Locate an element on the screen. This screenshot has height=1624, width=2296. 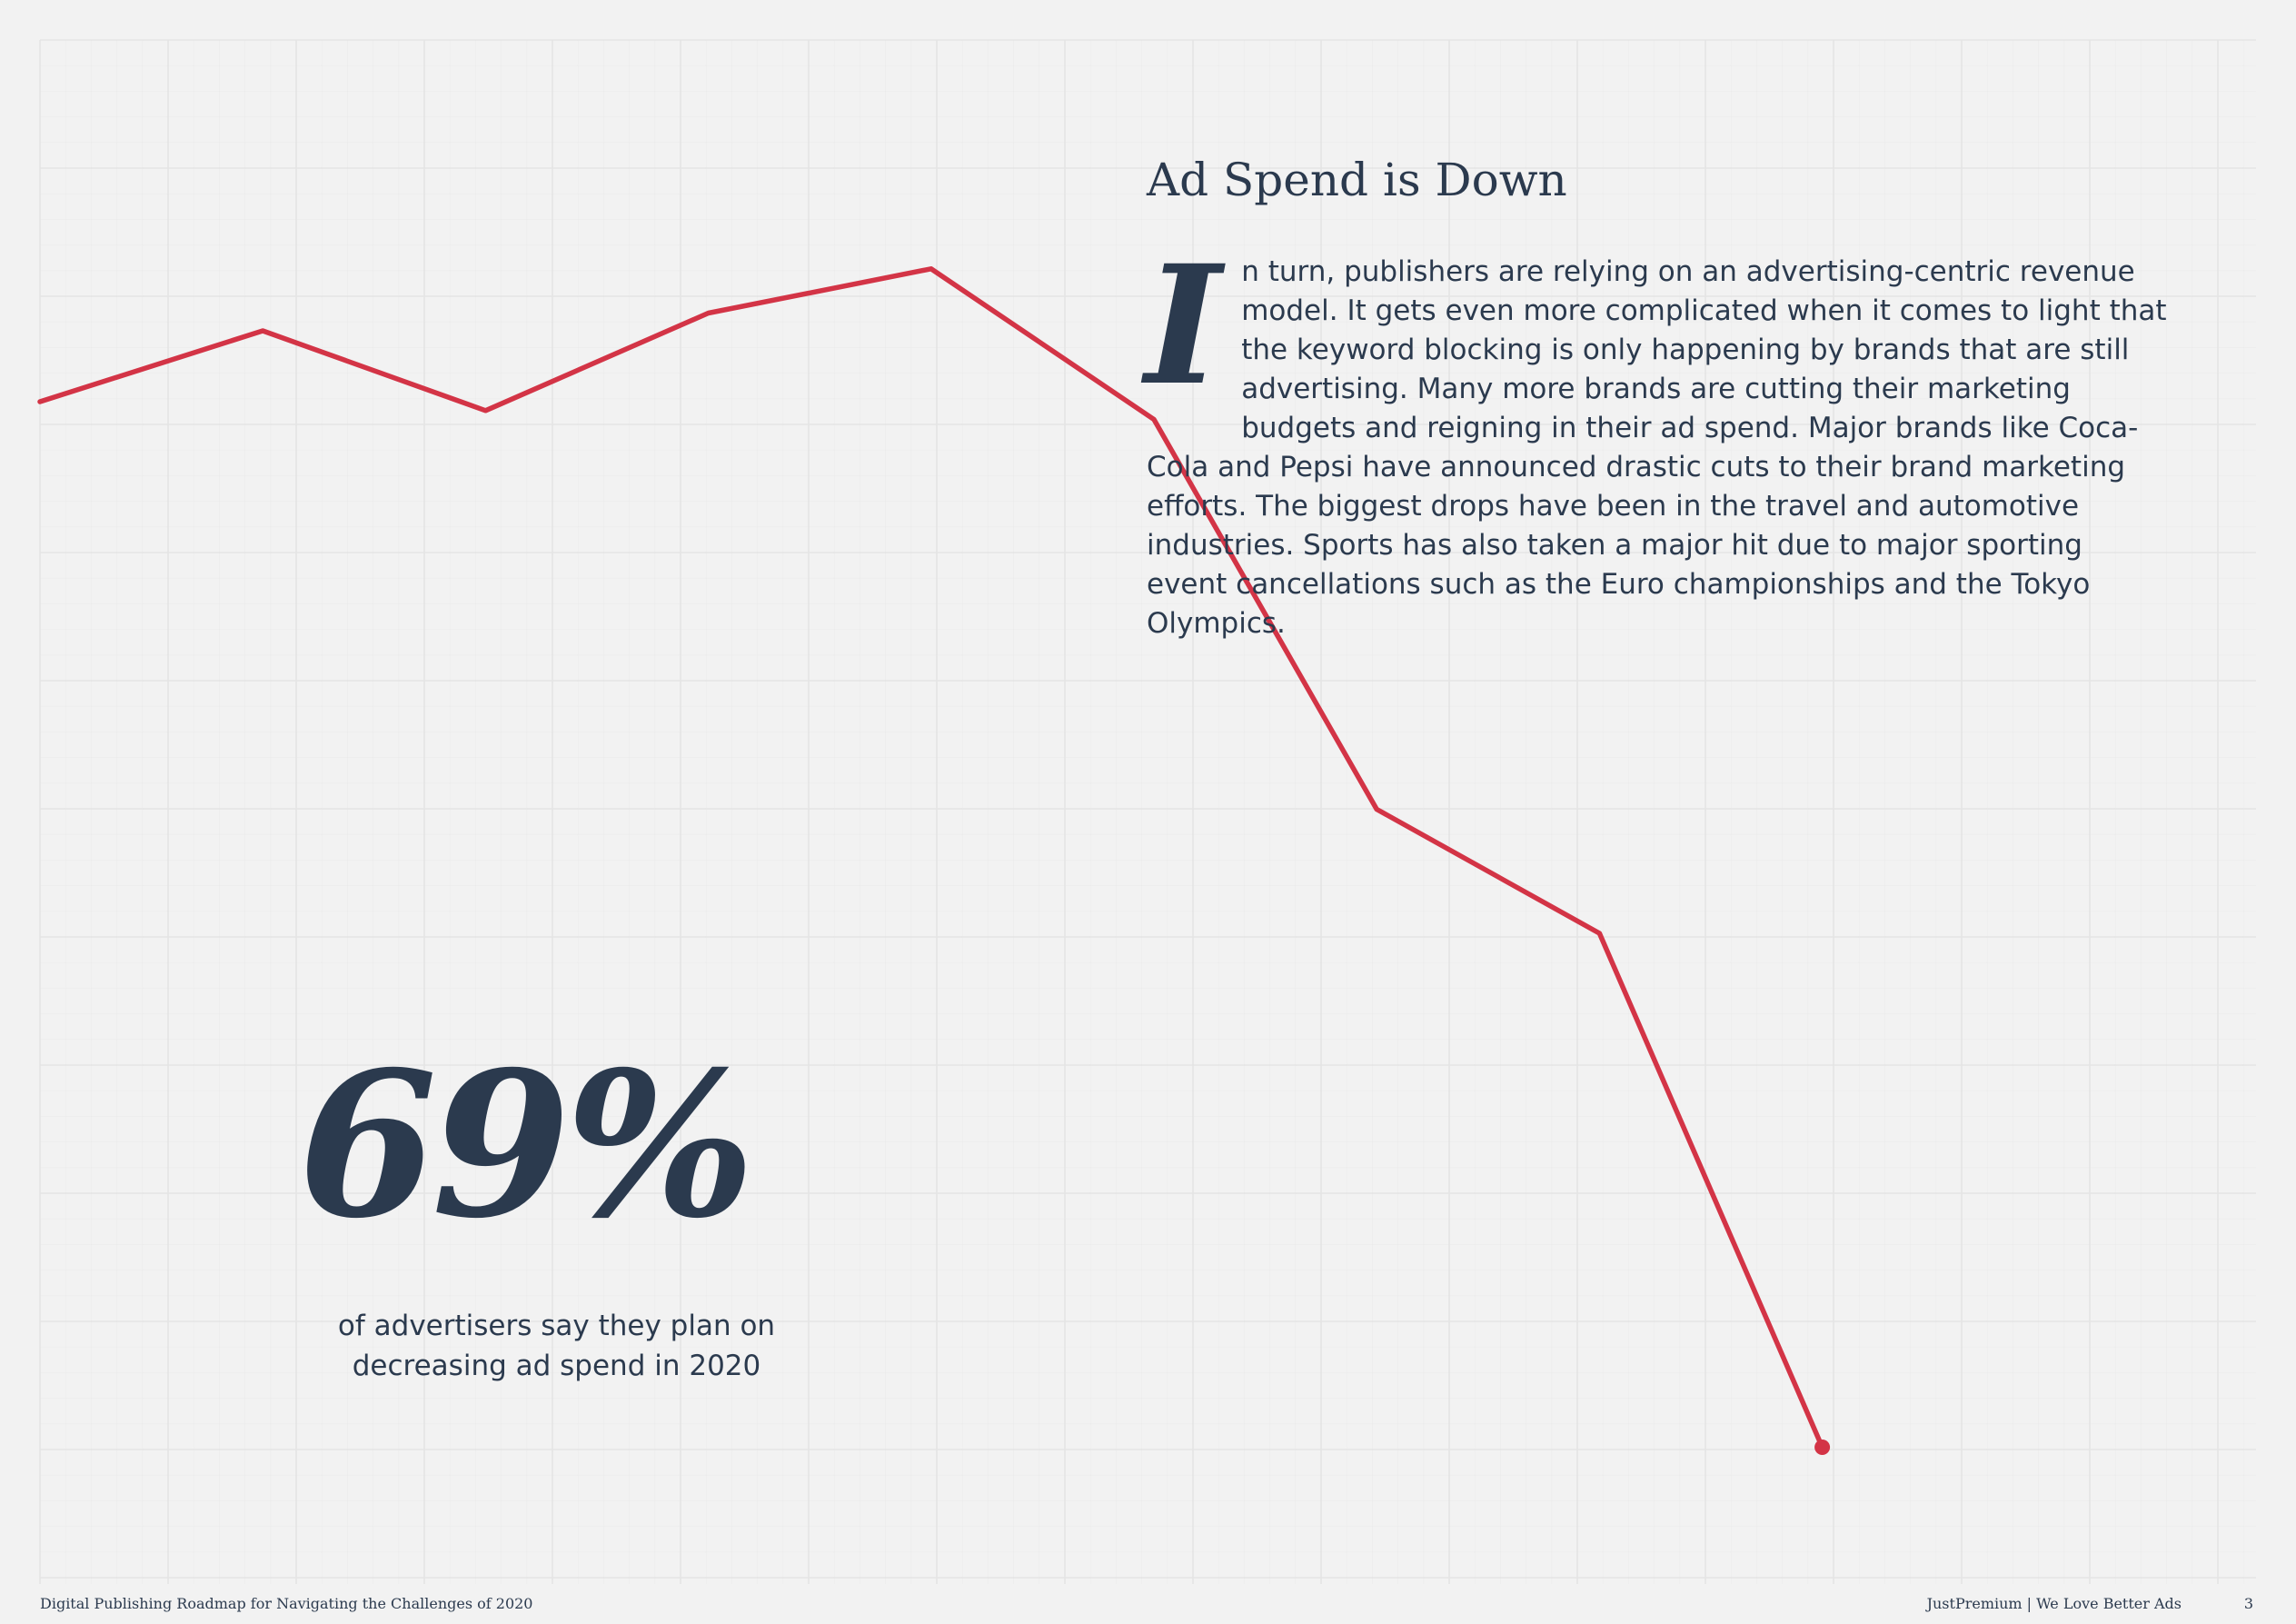
page-number: 3 is located at coordinates (2248, 1603).